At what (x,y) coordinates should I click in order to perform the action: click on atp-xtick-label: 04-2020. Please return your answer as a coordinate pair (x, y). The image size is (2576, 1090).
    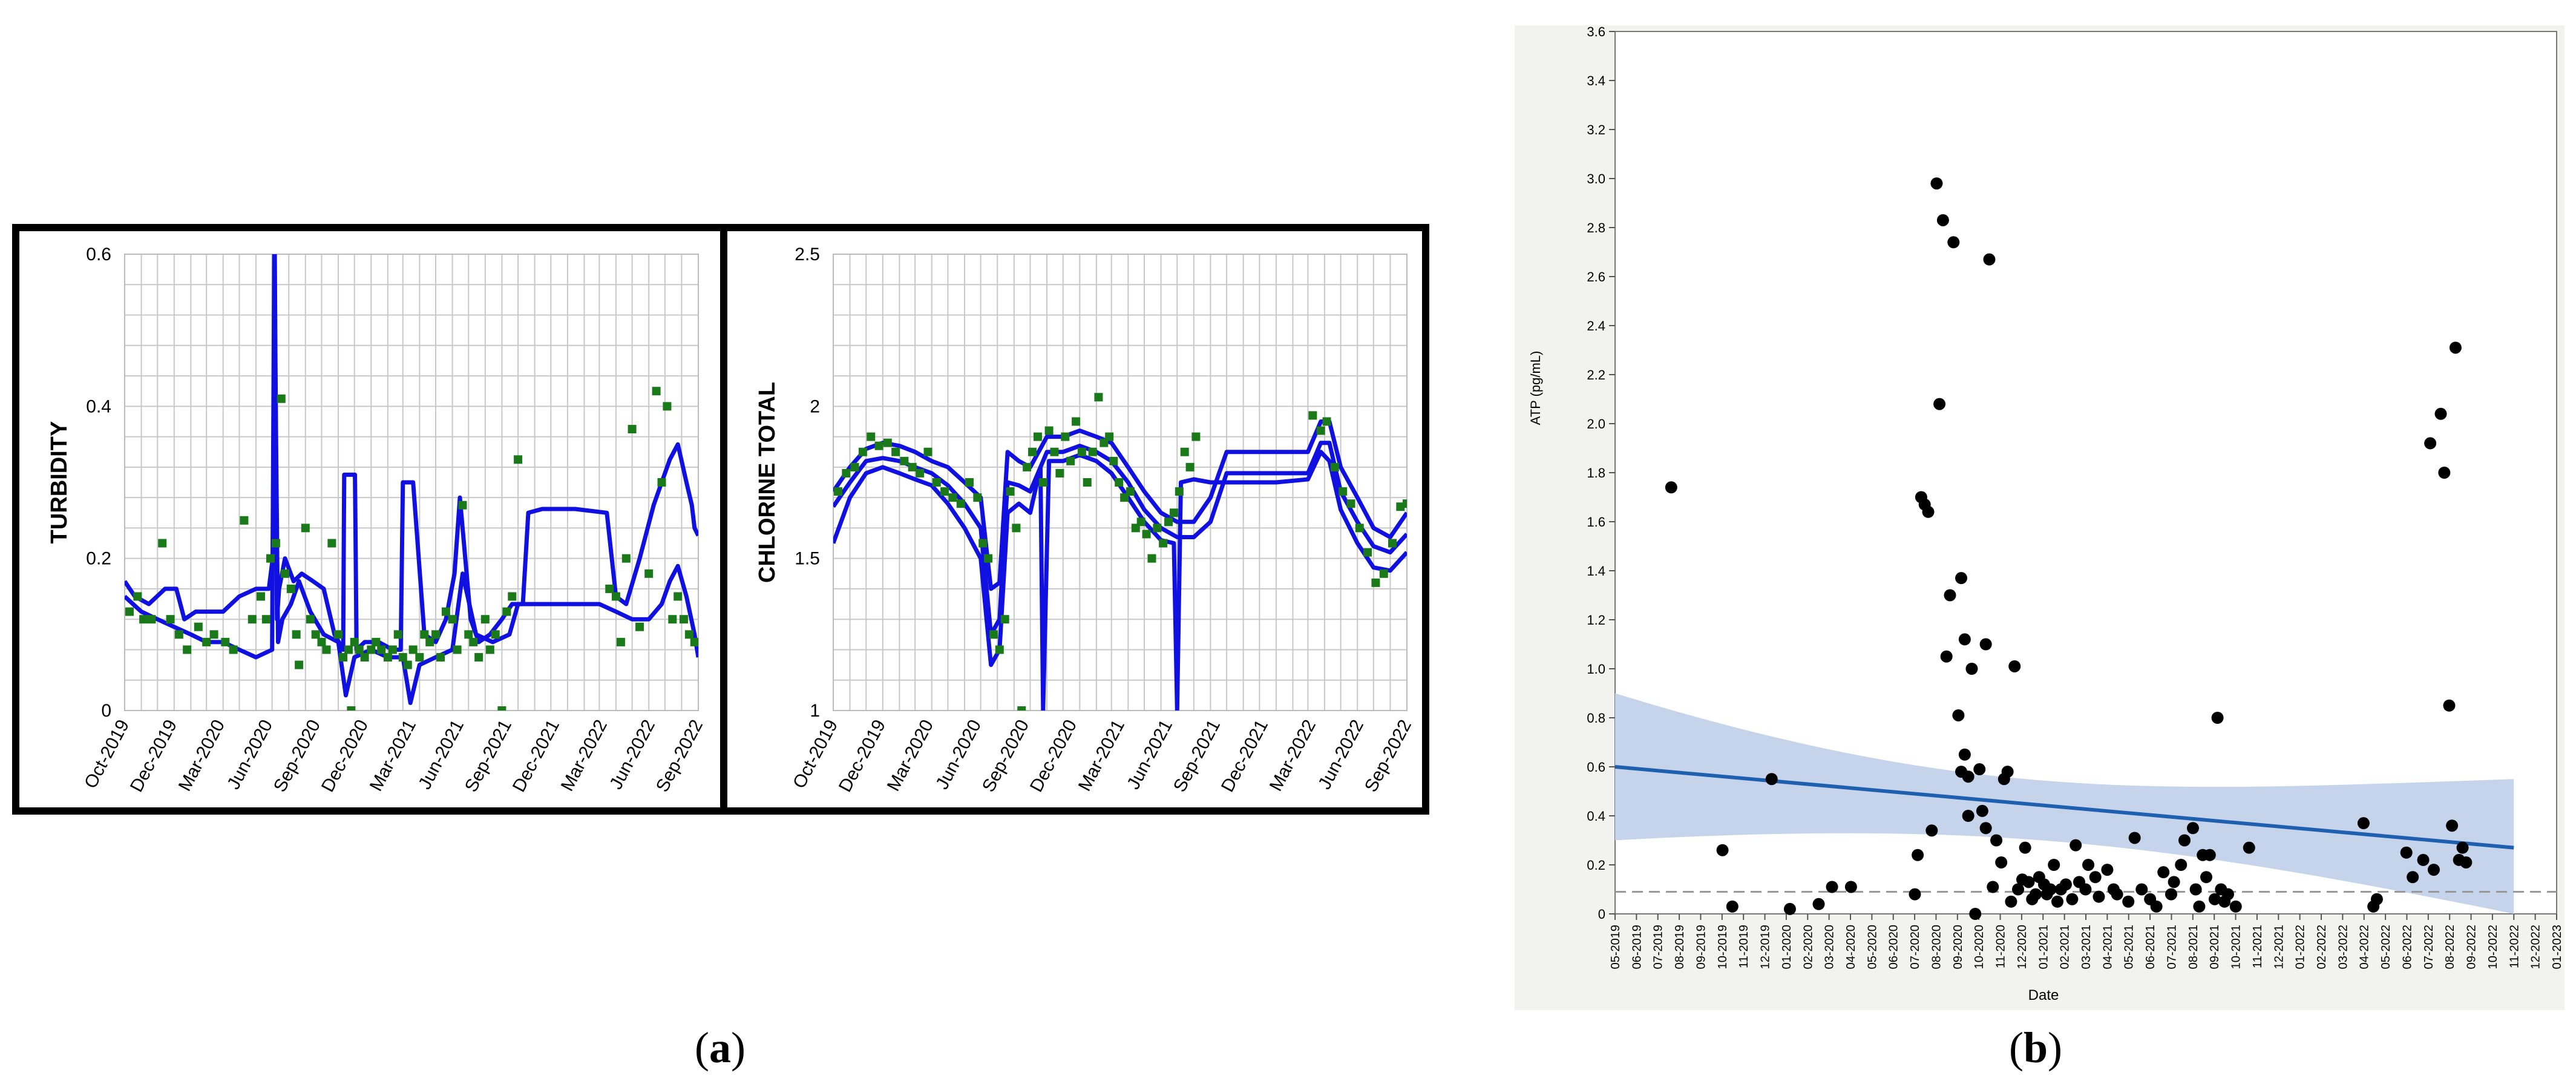
    Looking at the image, I should click on (1851, 947).